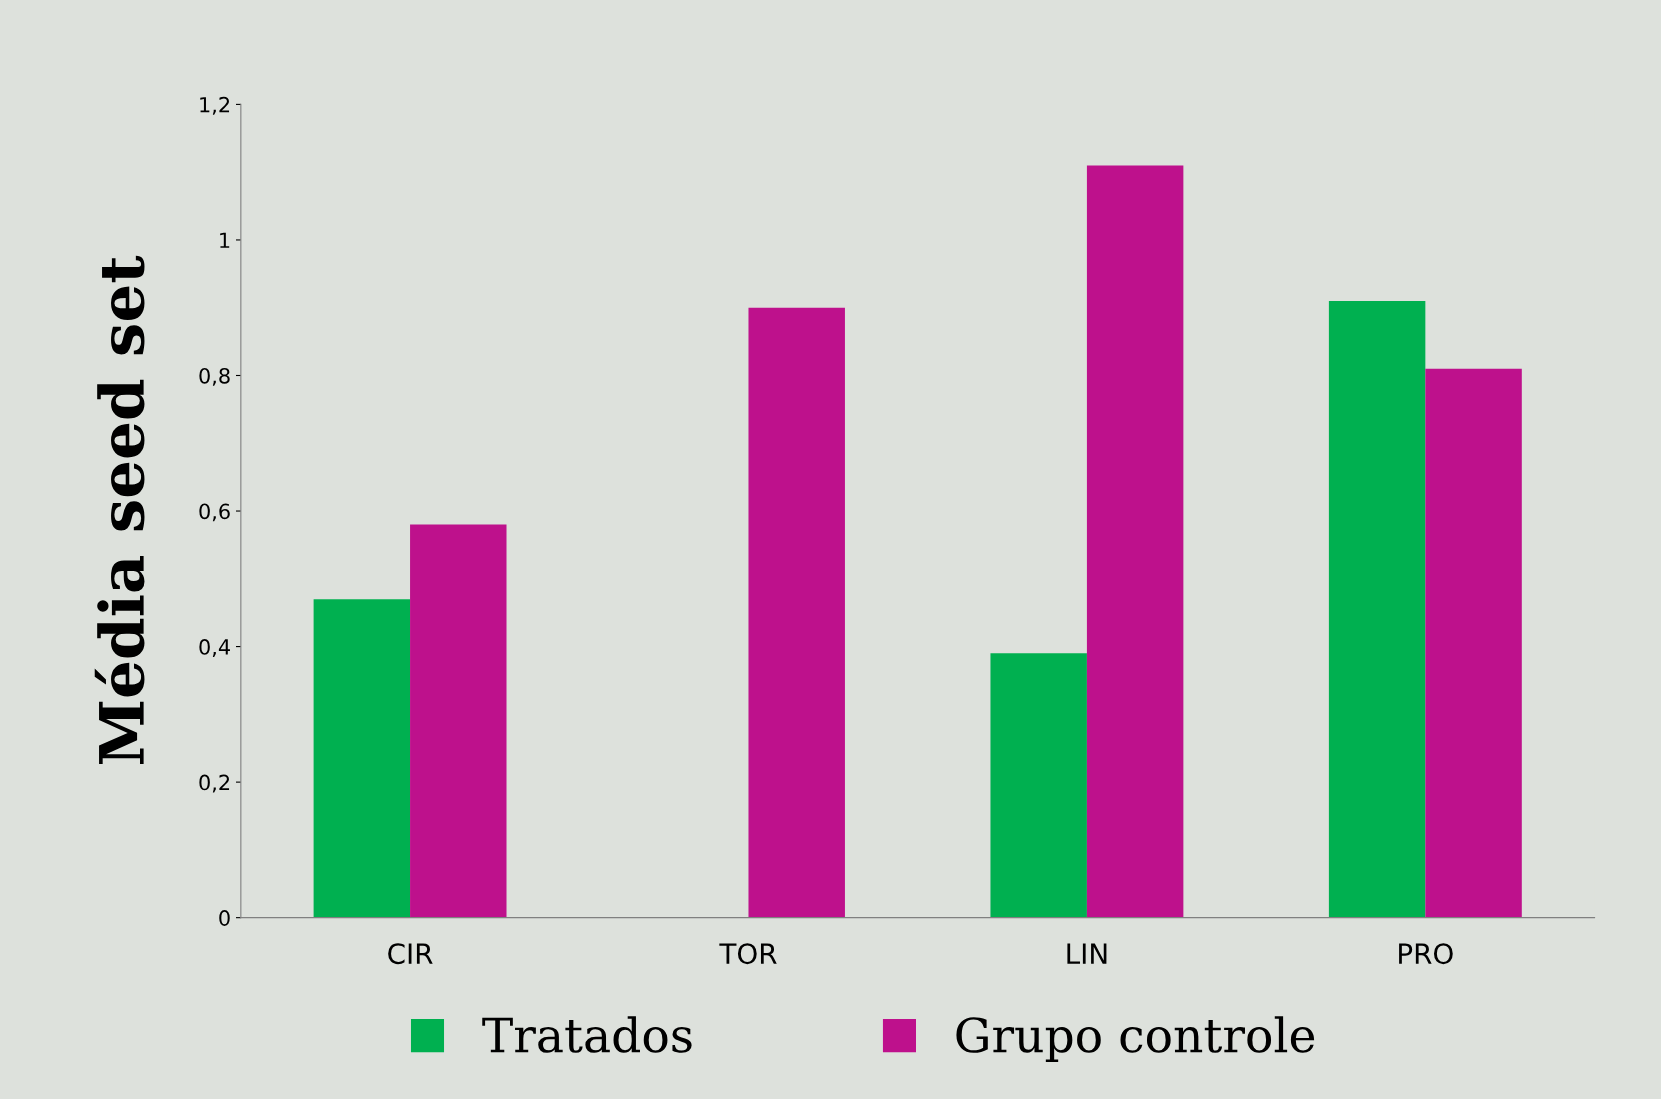 This screenshot has width=1661, height=1099. What do you see at coordinates (587, 1034) in the screenshot?
I see `legend-label: Tratados` at bounding box center [587, 1034].